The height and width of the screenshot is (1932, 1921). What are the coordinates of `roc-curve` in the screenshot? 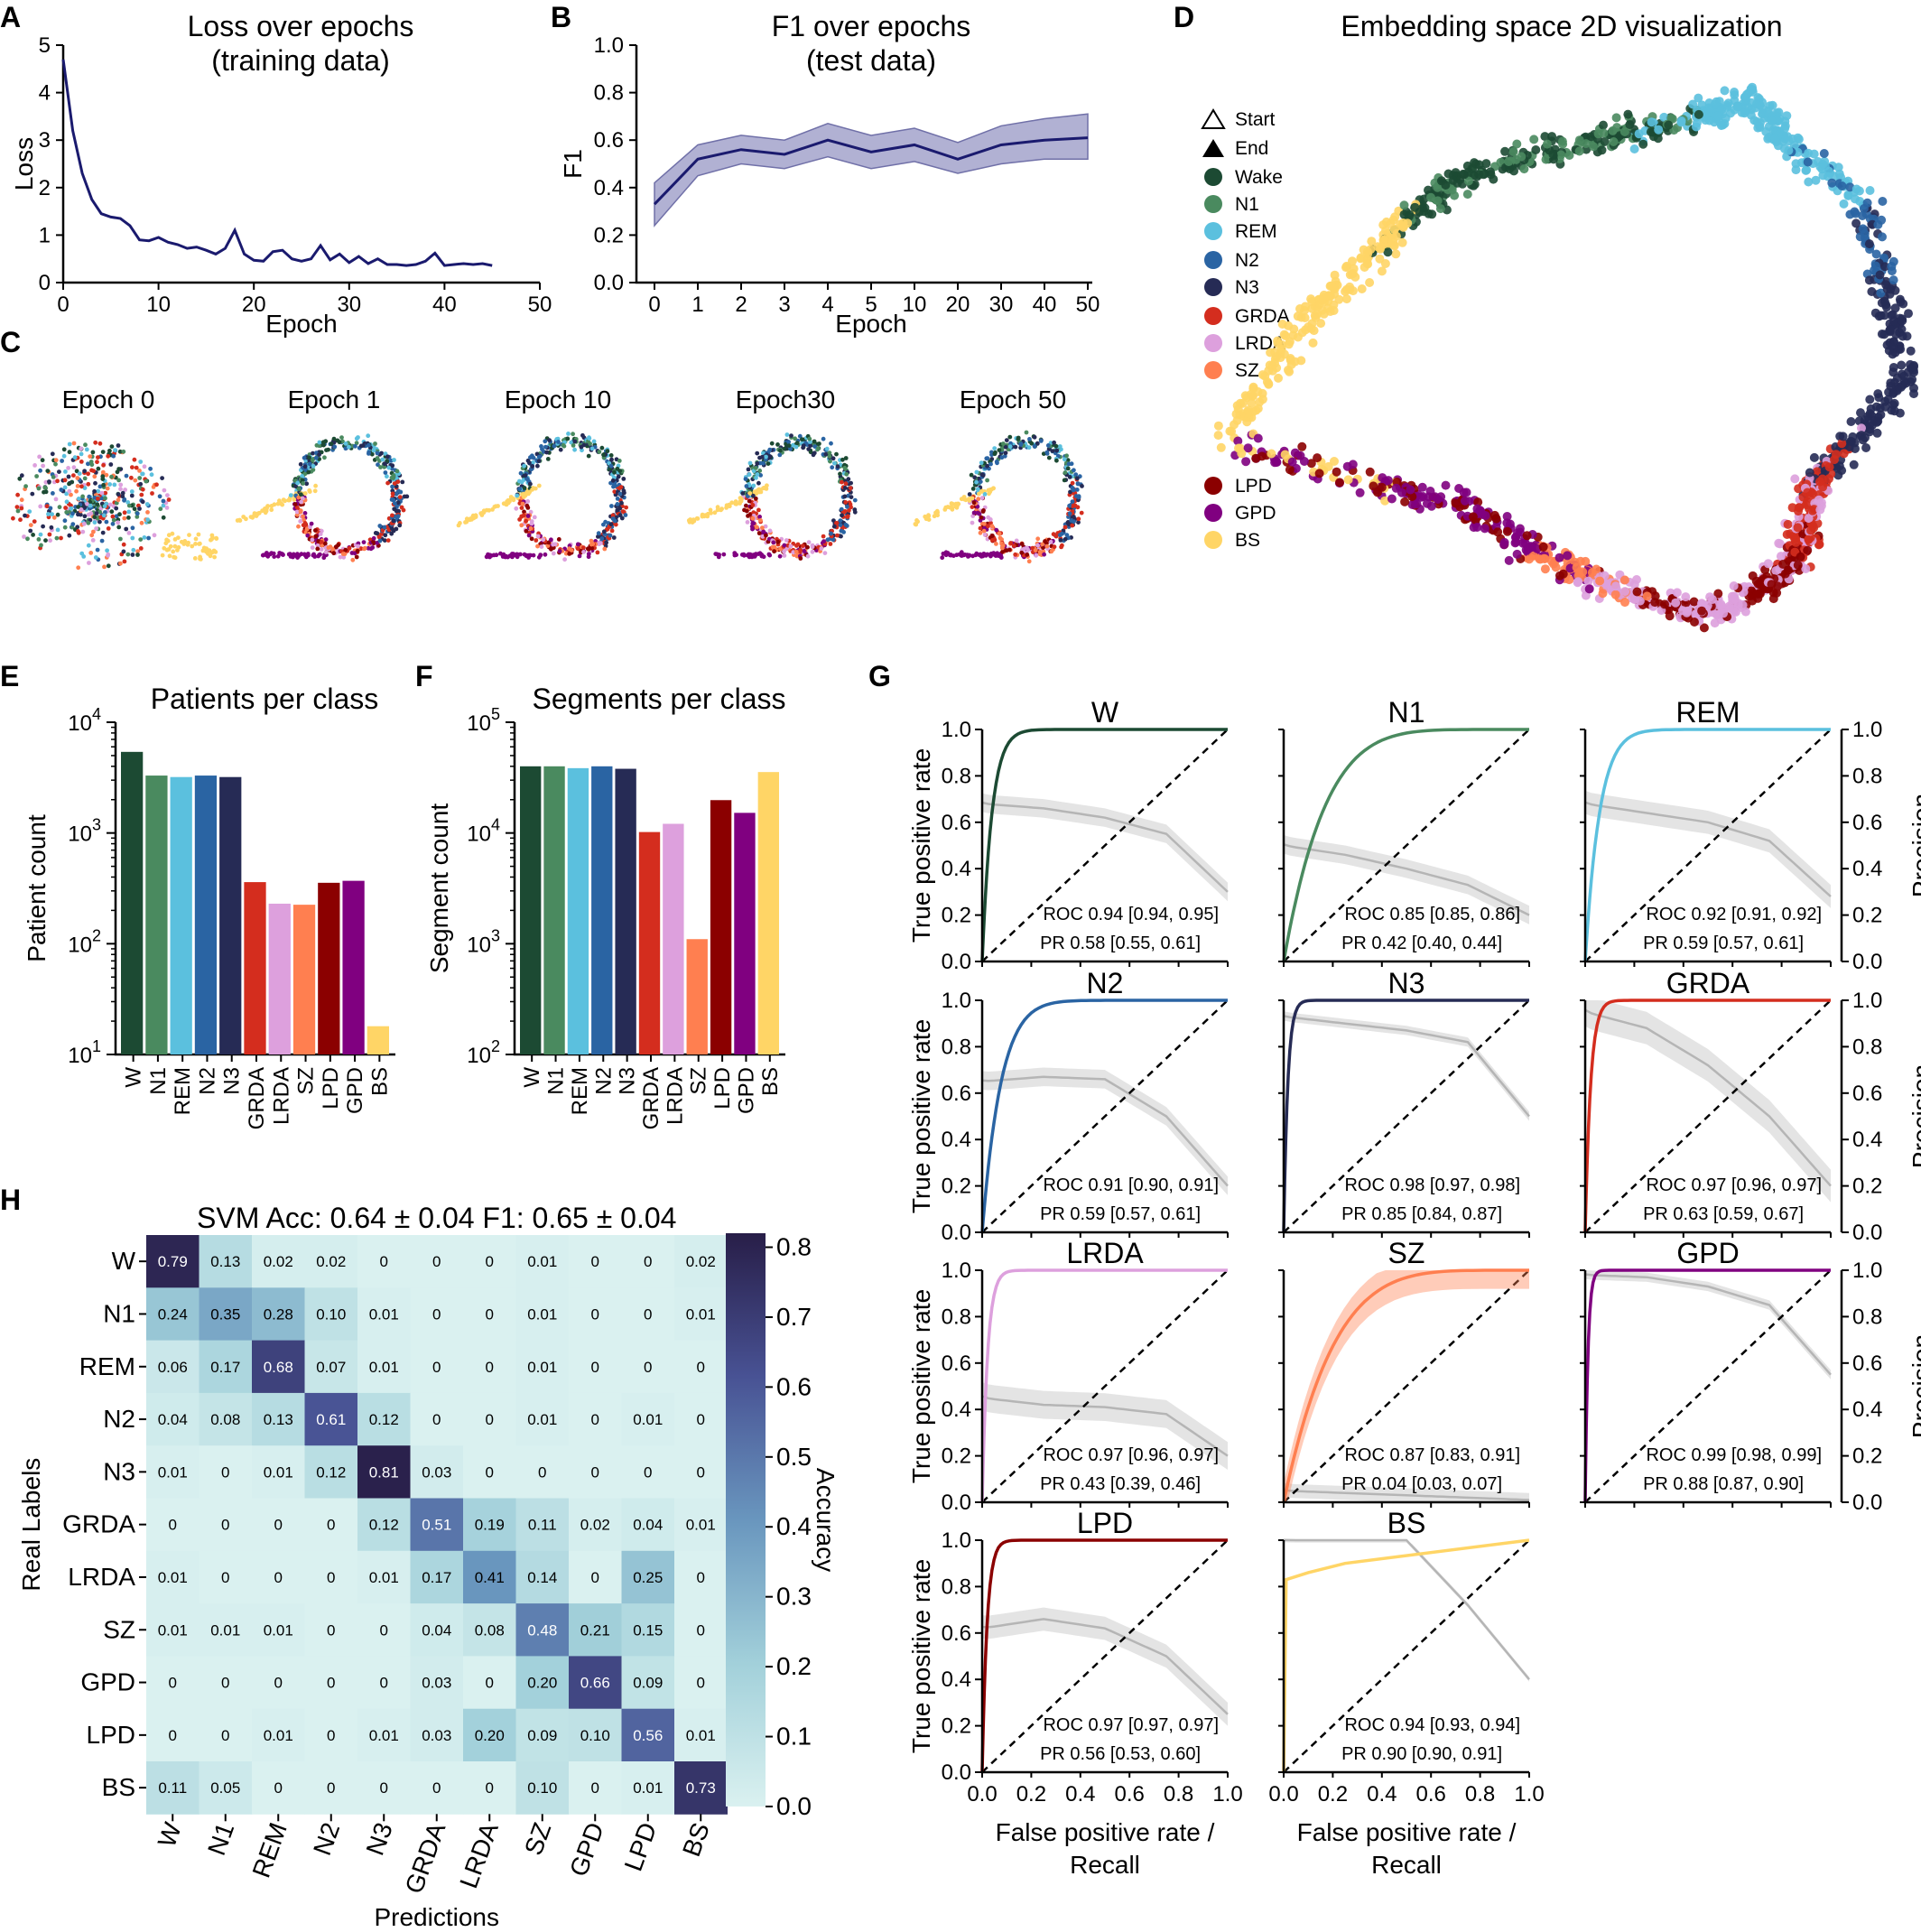 It's located at (1405, 845).